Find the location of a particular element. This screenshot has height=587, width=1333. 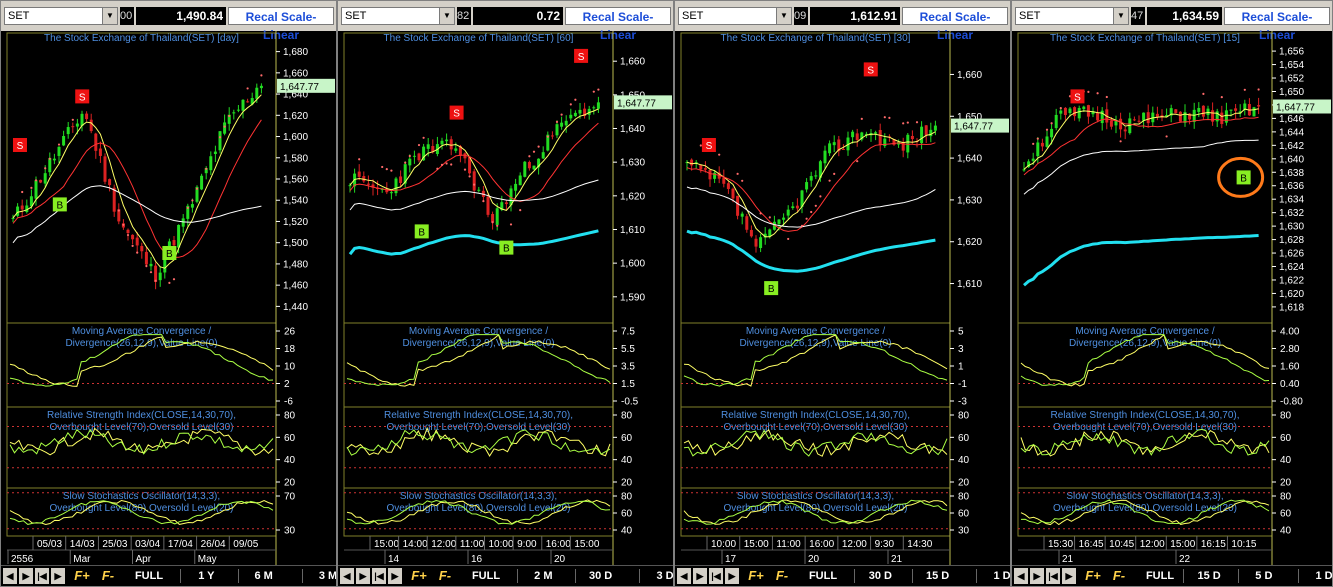

rsi-title-line2: Overbought Level(70),Oversold Level(30) is located at coordinates (142, 427).